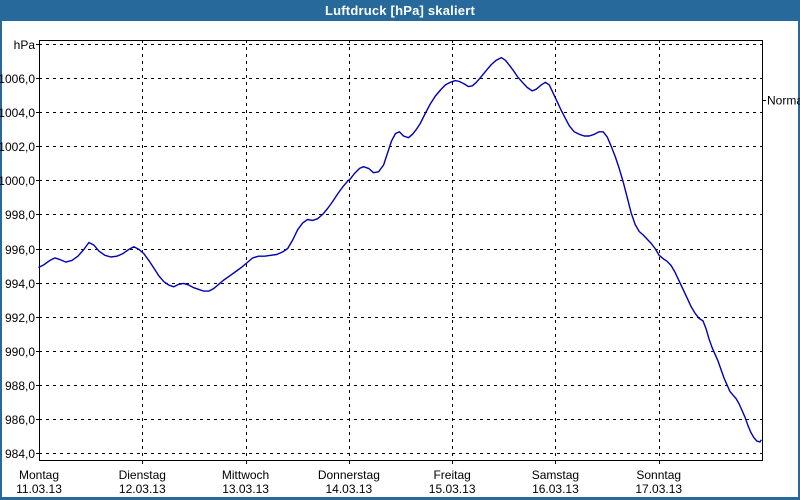  What do you see at coordinates (658, 475) in the screenshot?
I see `x-day-name: Sonntag` at bounding box center [658, 475].